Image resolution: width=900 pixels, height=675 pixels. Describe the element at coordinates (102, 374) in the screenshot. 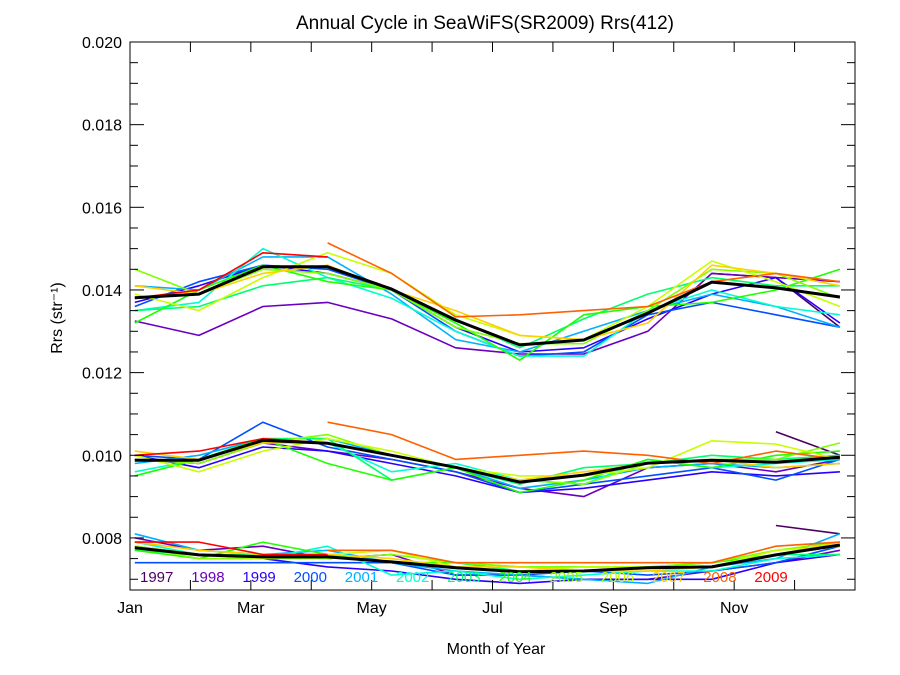

I see `y-tick-label: 0.012` at that location.